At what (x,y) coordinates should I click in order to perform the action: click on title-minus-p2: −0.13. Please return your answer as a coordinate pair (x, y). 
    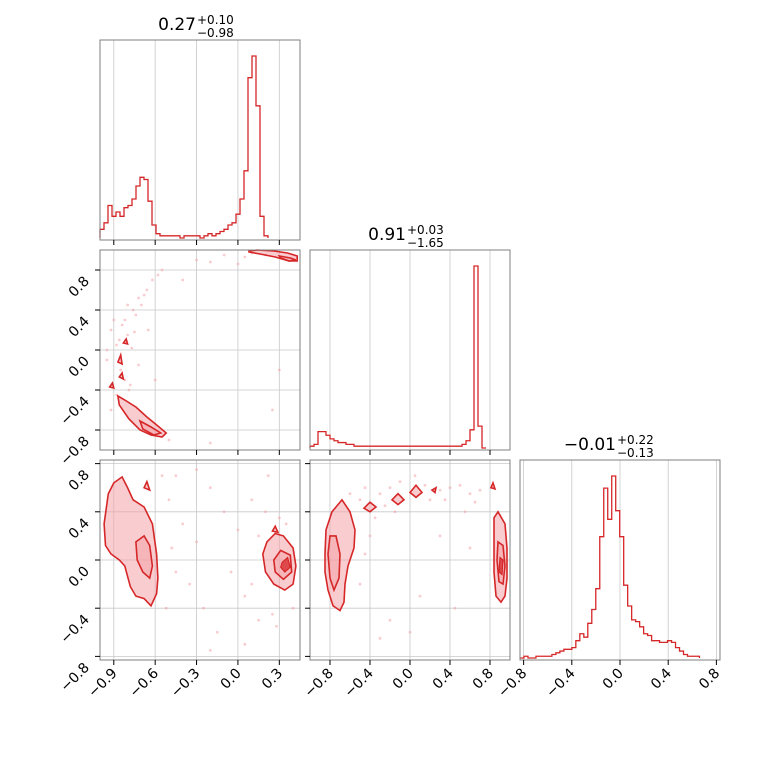
    Looking at the image, I should click on (635, 453).